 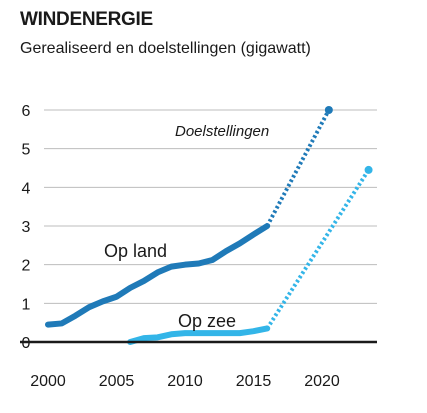 What do you see at coordinates (222, 131) in the screenshot?
I see `annotation-doelstellingen: Doelstellingen` at bounding box center [222, 131].